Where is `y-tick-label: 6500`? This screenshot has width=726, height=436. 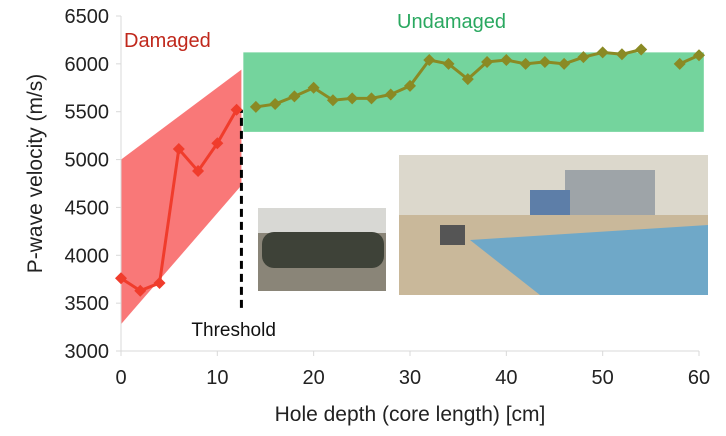
y-tick-label: 6500 is located at coordinates (87, 17).